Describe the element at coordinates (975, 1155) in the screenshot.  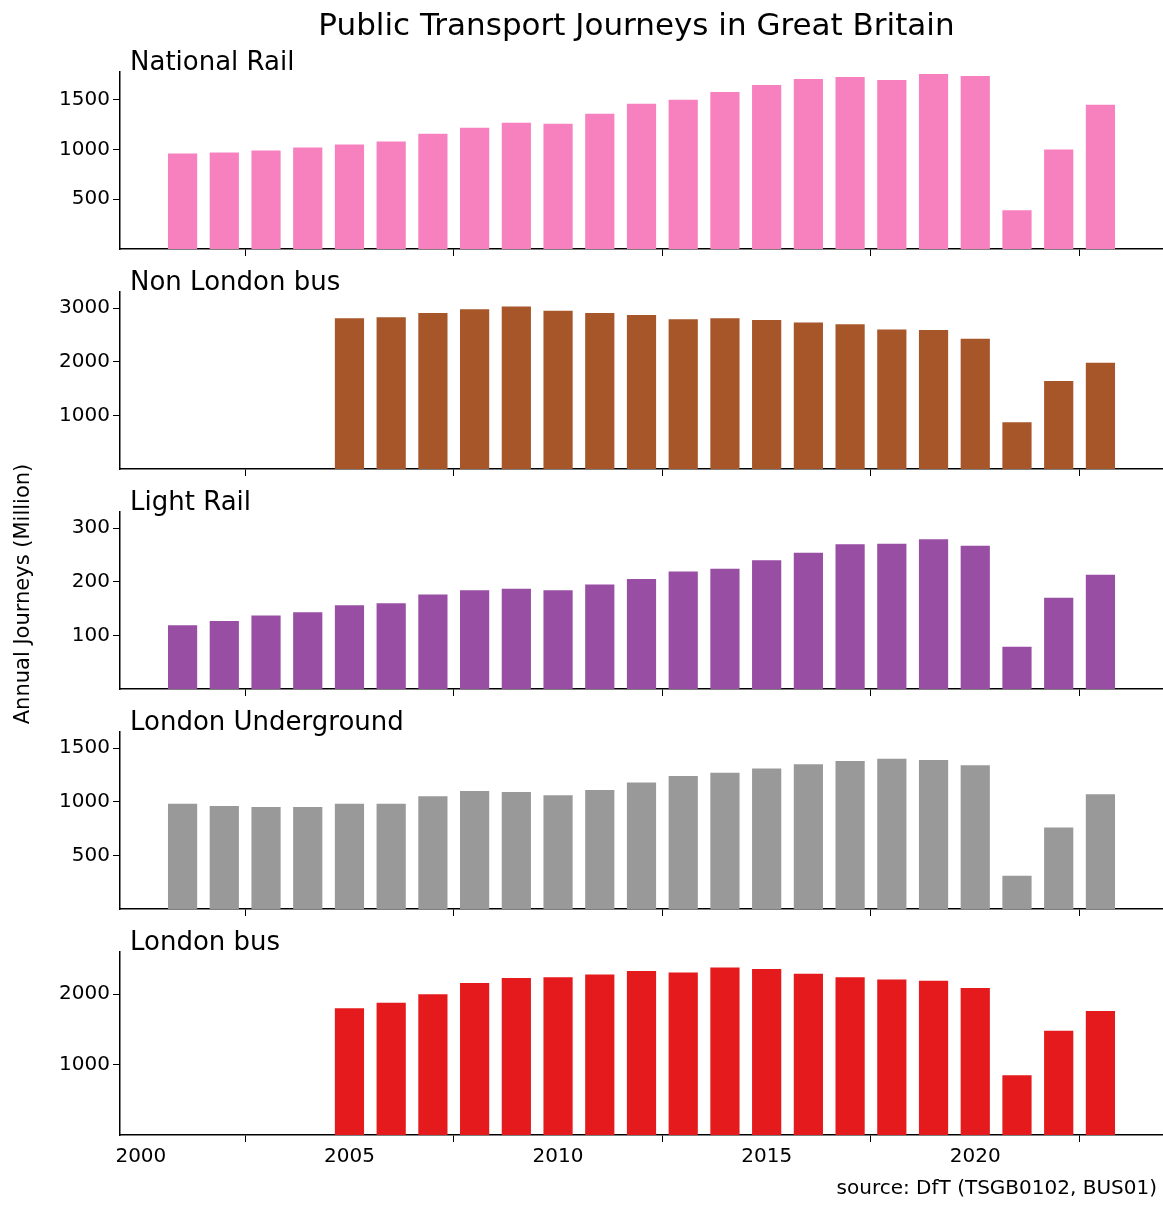
I see `x-tick-label: 2020` at that location.